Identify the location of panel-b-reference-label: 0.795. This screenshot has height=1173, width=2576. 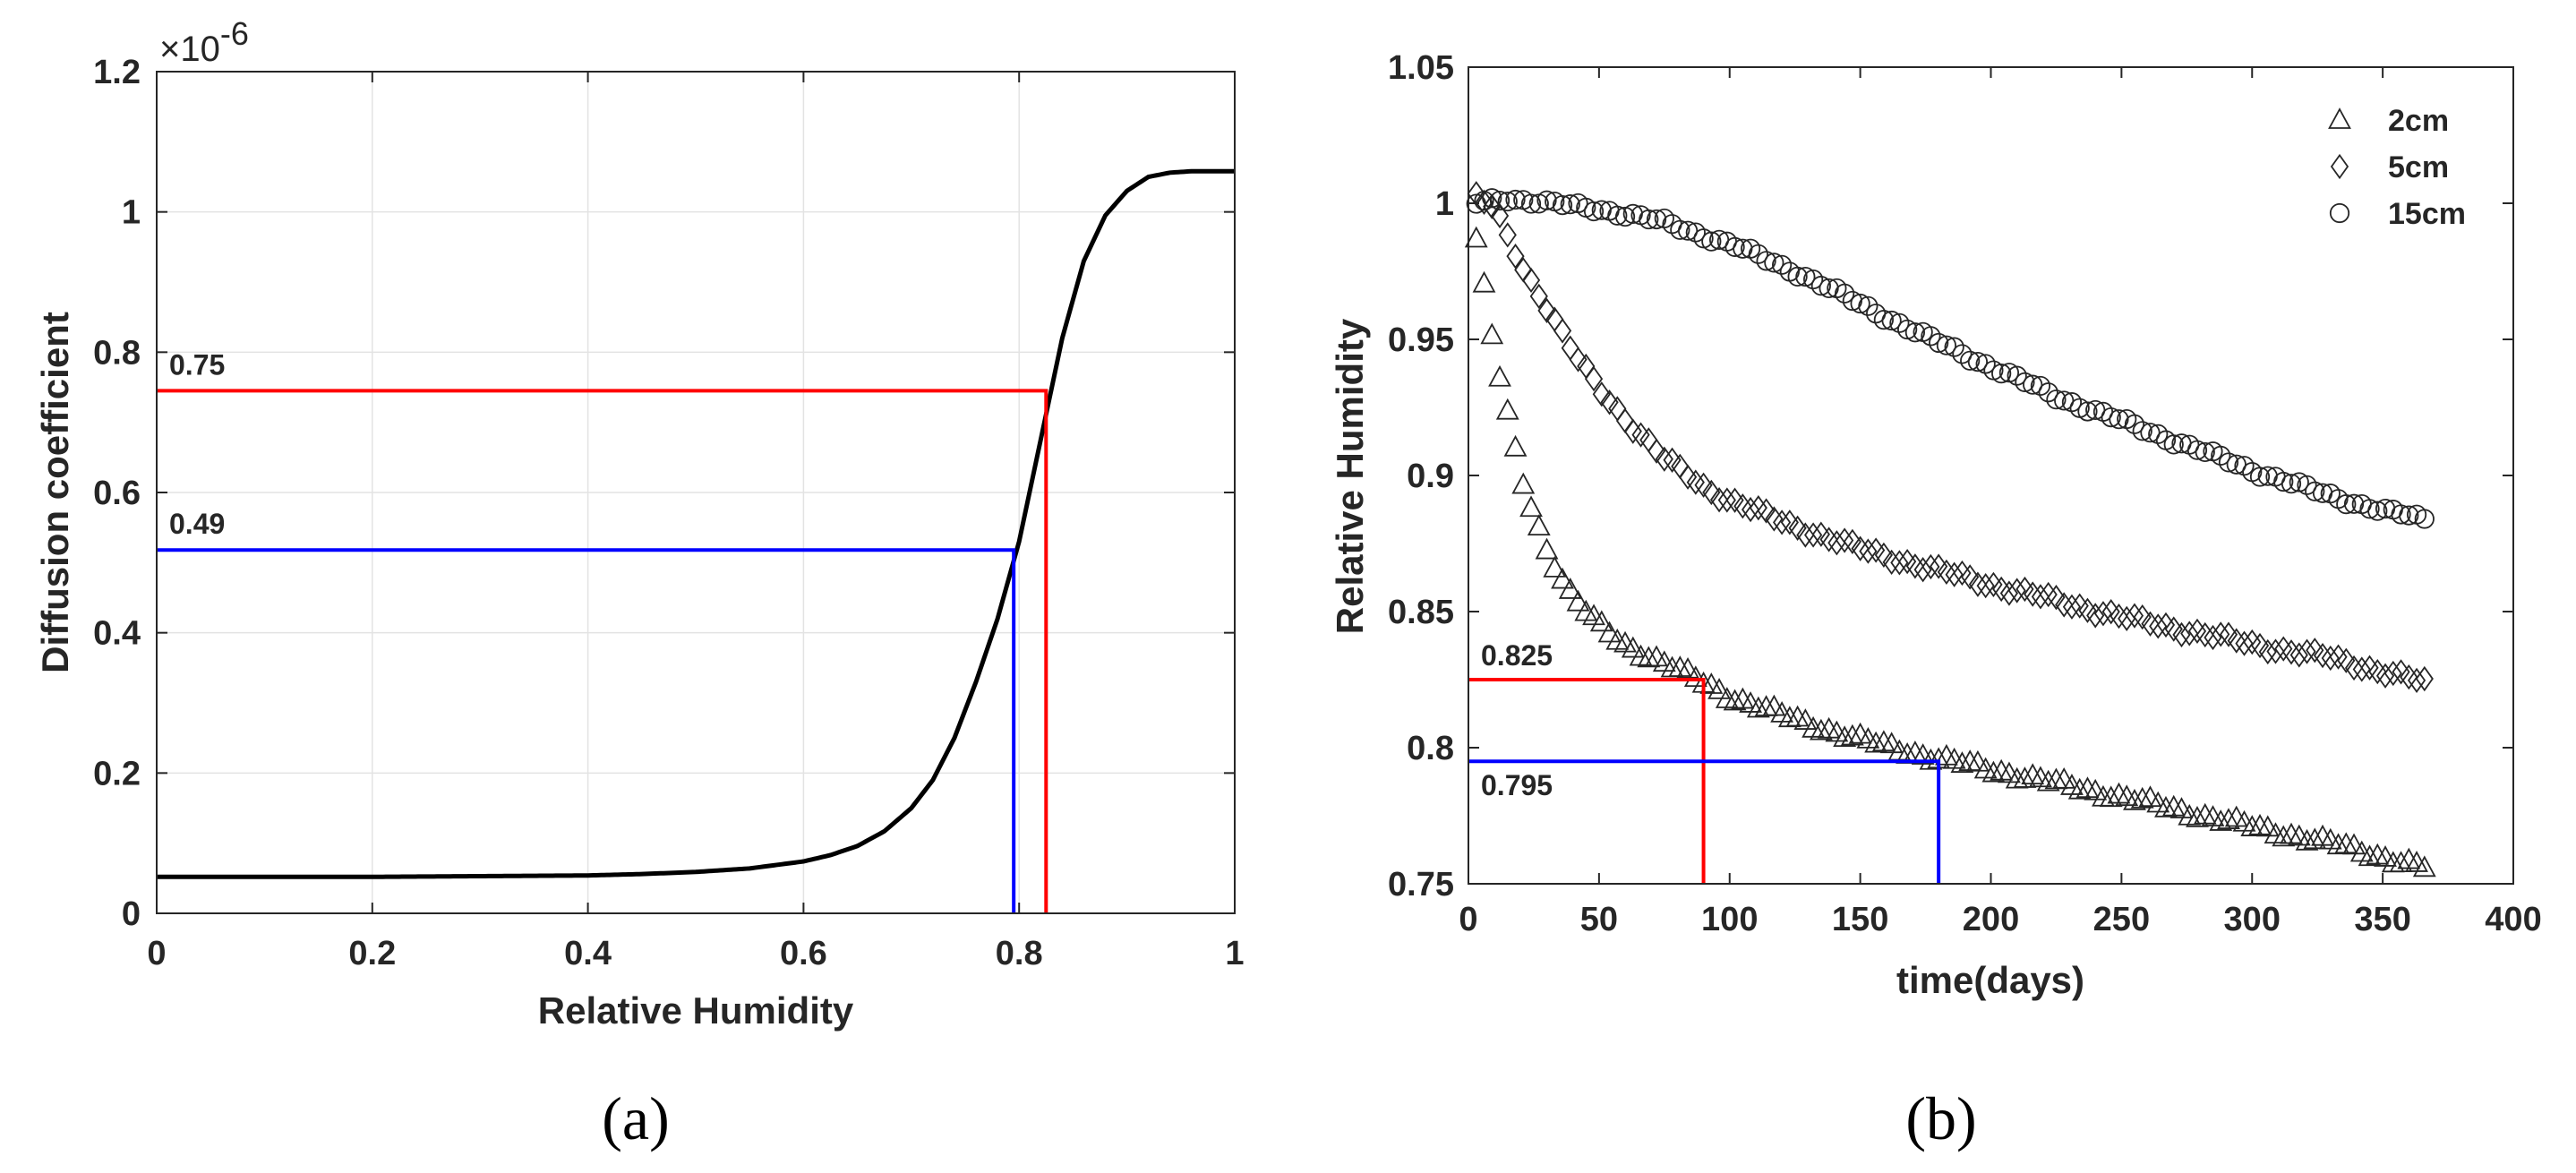
(1517, 785).